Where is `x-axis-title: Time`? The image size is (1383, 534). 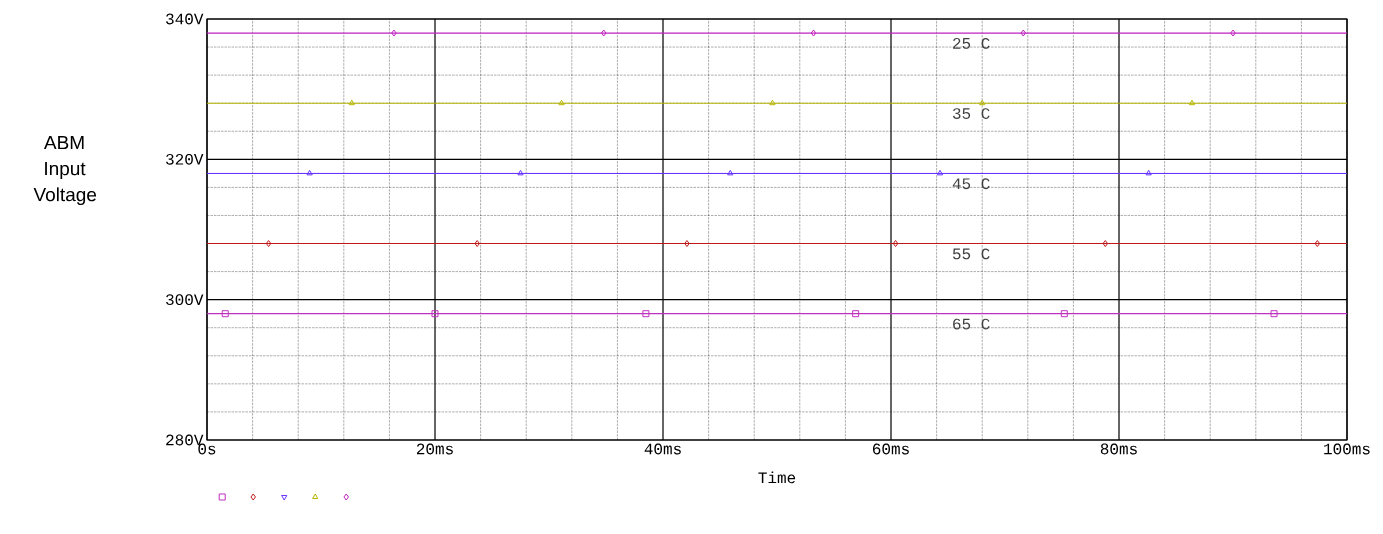
x-axis-title: Time is located at coordinates (777, 477).